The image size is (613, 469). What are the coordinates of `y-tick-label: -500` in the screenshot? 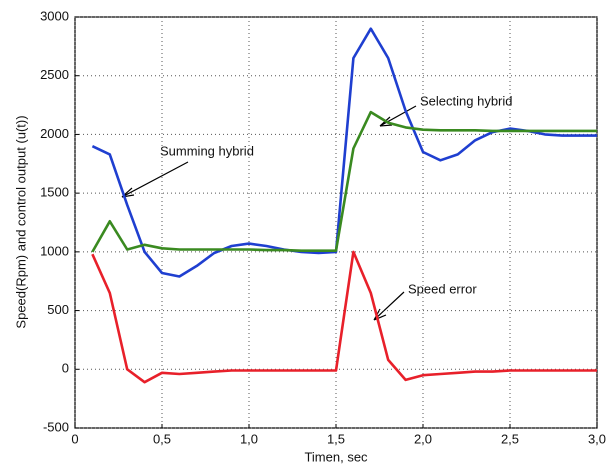 It's located at (56, 426).